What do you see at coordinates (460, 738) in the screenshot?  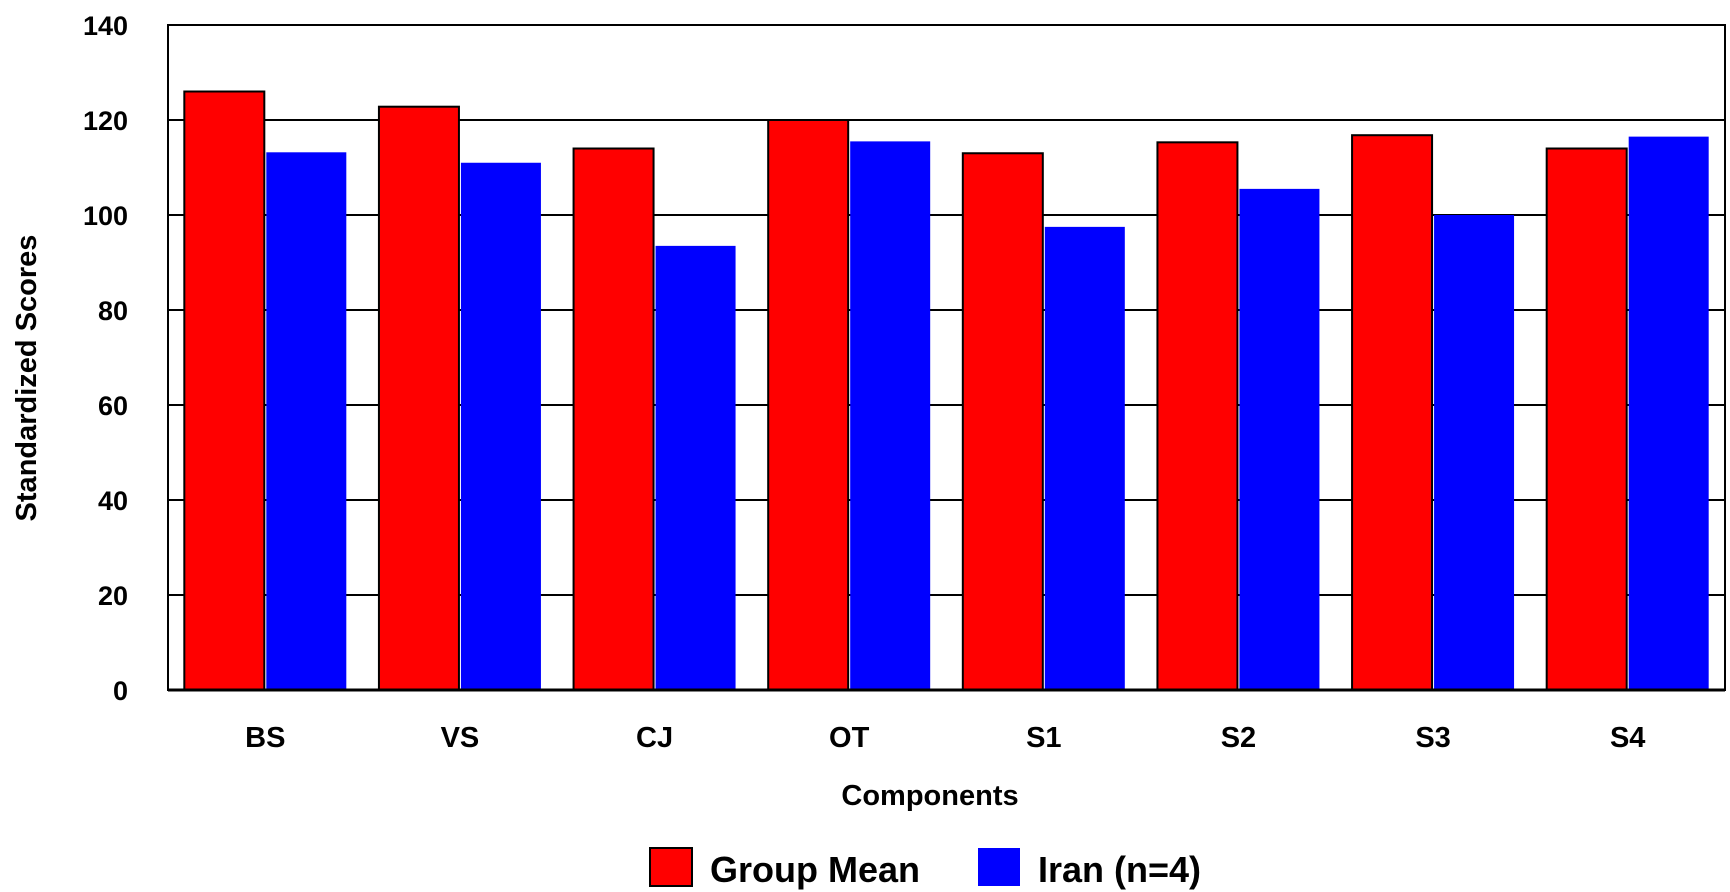 I see `x-tick-label: VS` at bounding box center [460, 738].